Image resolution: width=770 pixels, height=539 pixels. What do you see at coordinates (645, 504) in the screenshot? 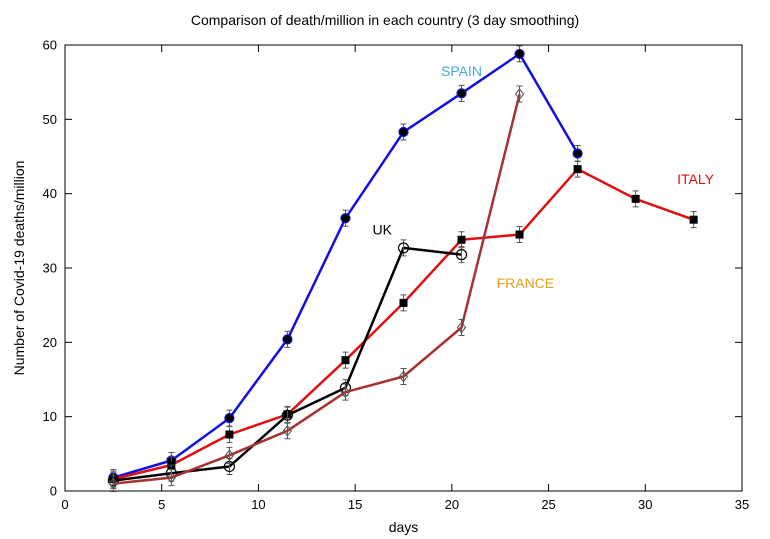
I see `x-tick-label-6: 30` at bounding box center [645, 504].